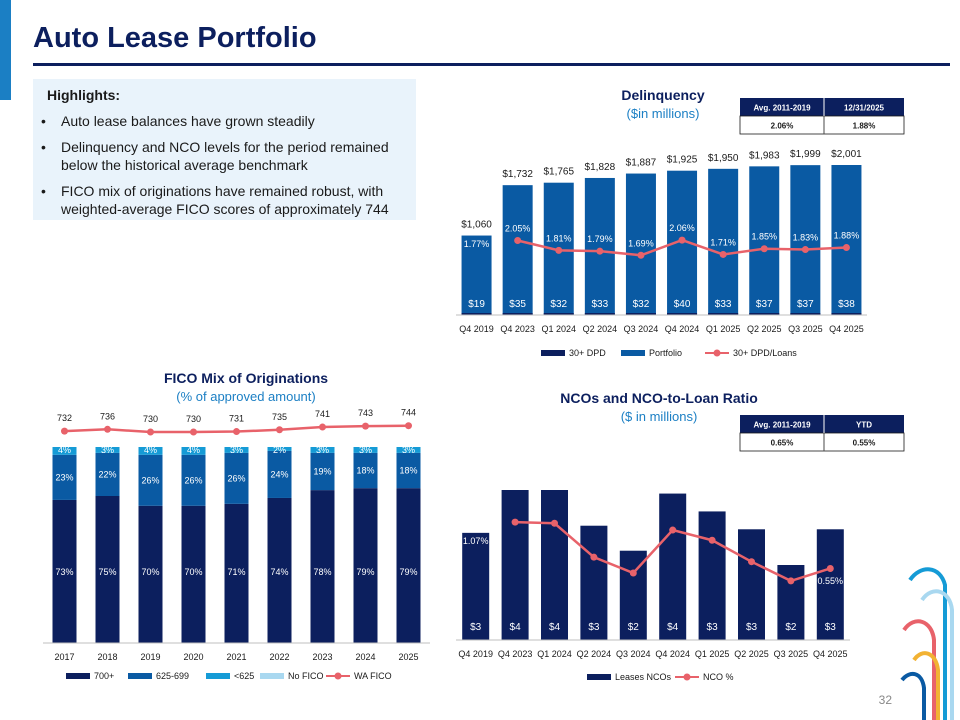 This screenshot has height=720, width=960. What do you see at coordinates (864, 126) in the screenshot?
I see `benchmark-table-value: 1.88%` at bounding box center [864, 126].